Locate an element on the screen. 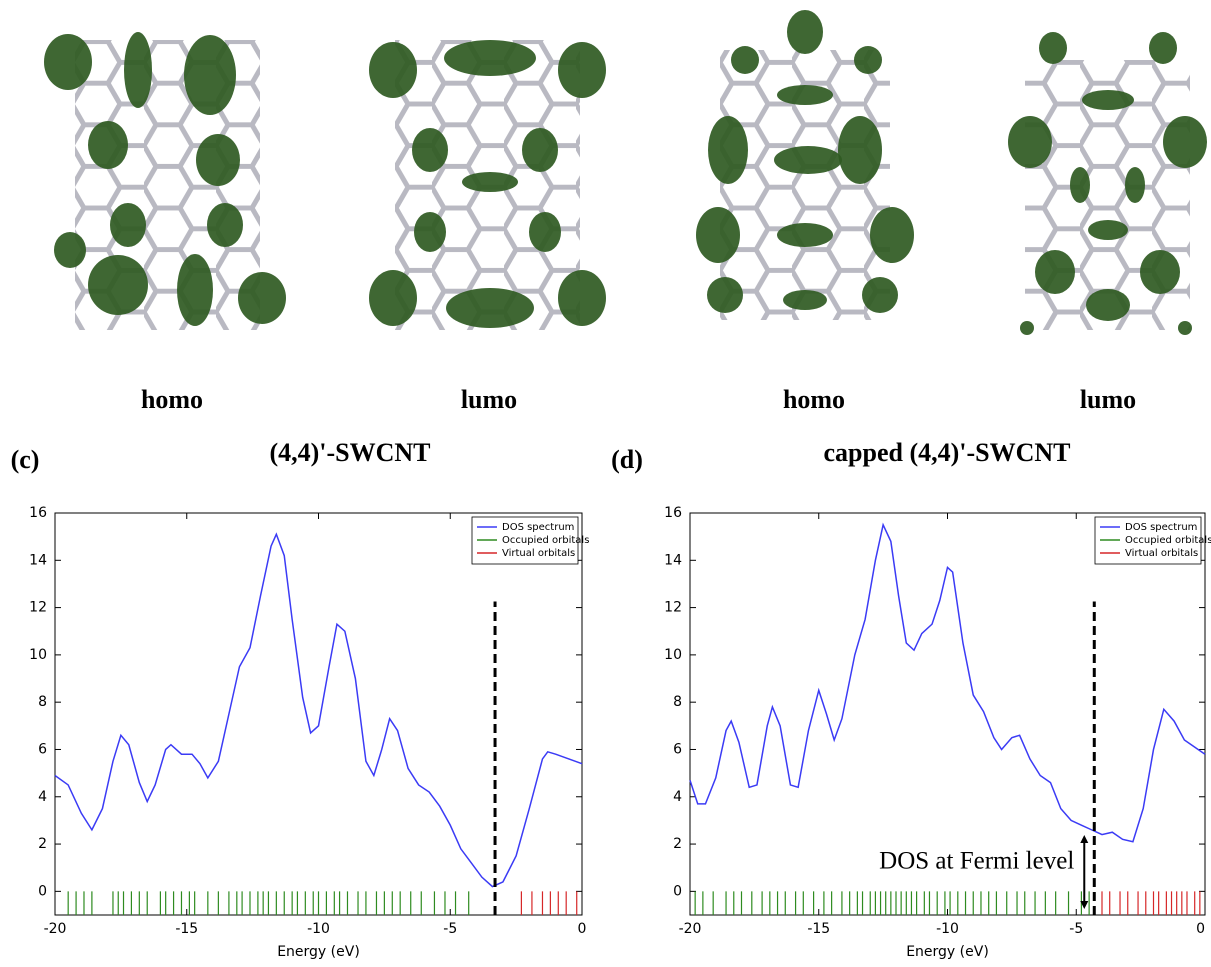  arrow-head is located at coordinates (1084, 872).